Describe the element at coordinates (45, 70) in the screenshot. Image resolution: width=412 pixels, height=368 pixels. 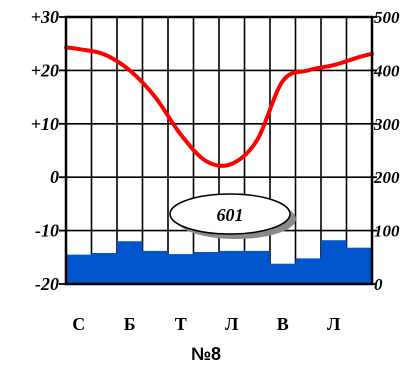
I see `left-tick-label: +20` at that location.